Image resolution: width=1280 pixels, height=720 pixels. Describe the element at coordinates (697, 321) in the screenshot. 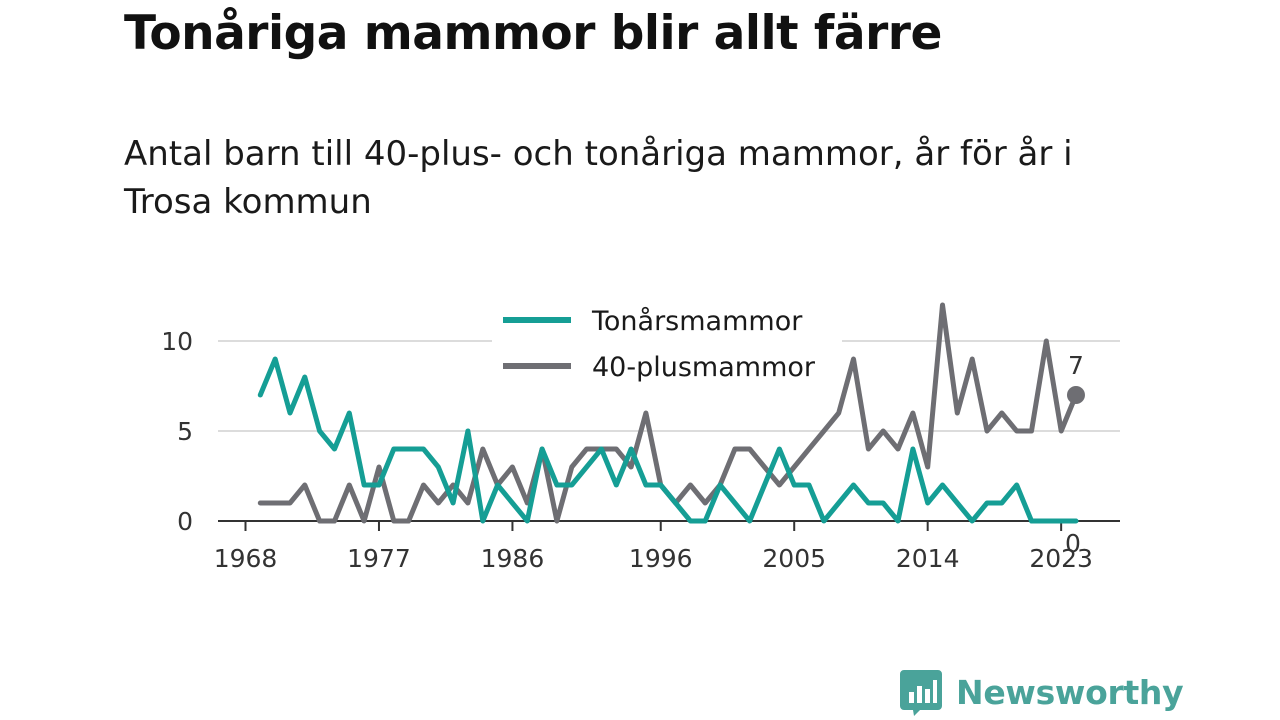

I see `legend-label-tonarsmammor: Tonårsmammor` at that location.